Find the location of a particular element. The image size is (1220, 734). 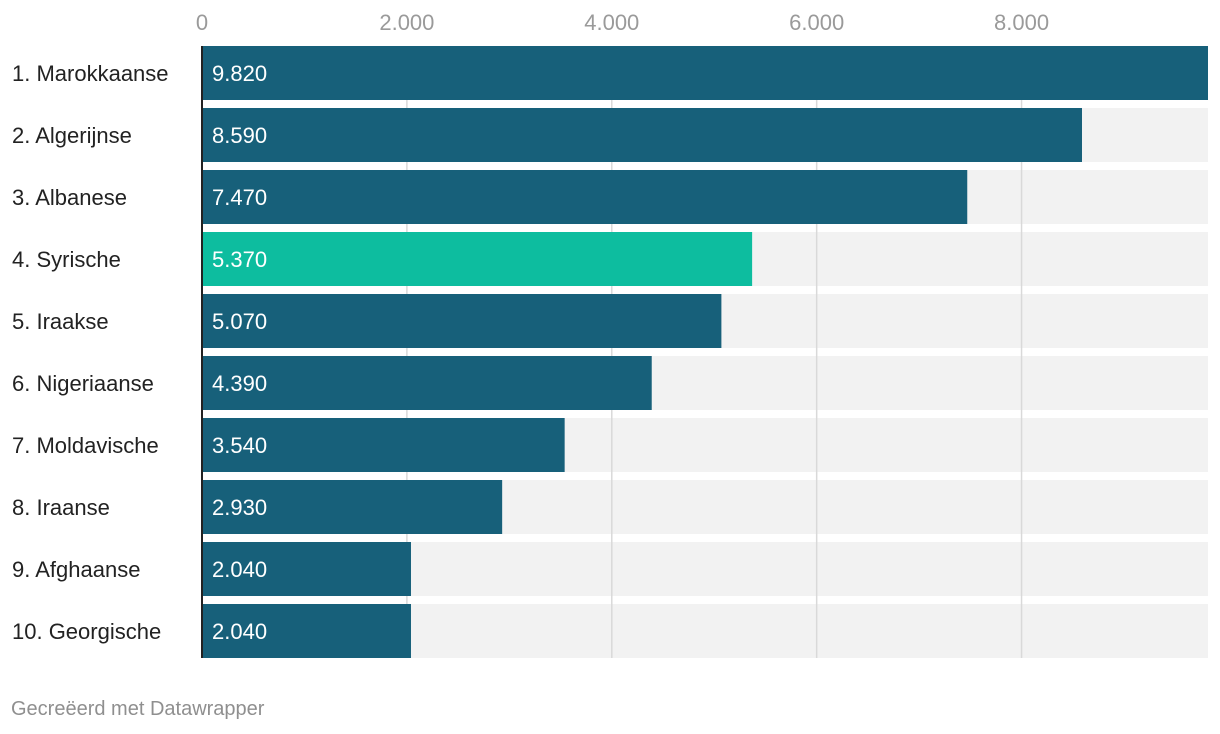

category-label: 6. Nigeriaanse is located at coordinates (83, 383).